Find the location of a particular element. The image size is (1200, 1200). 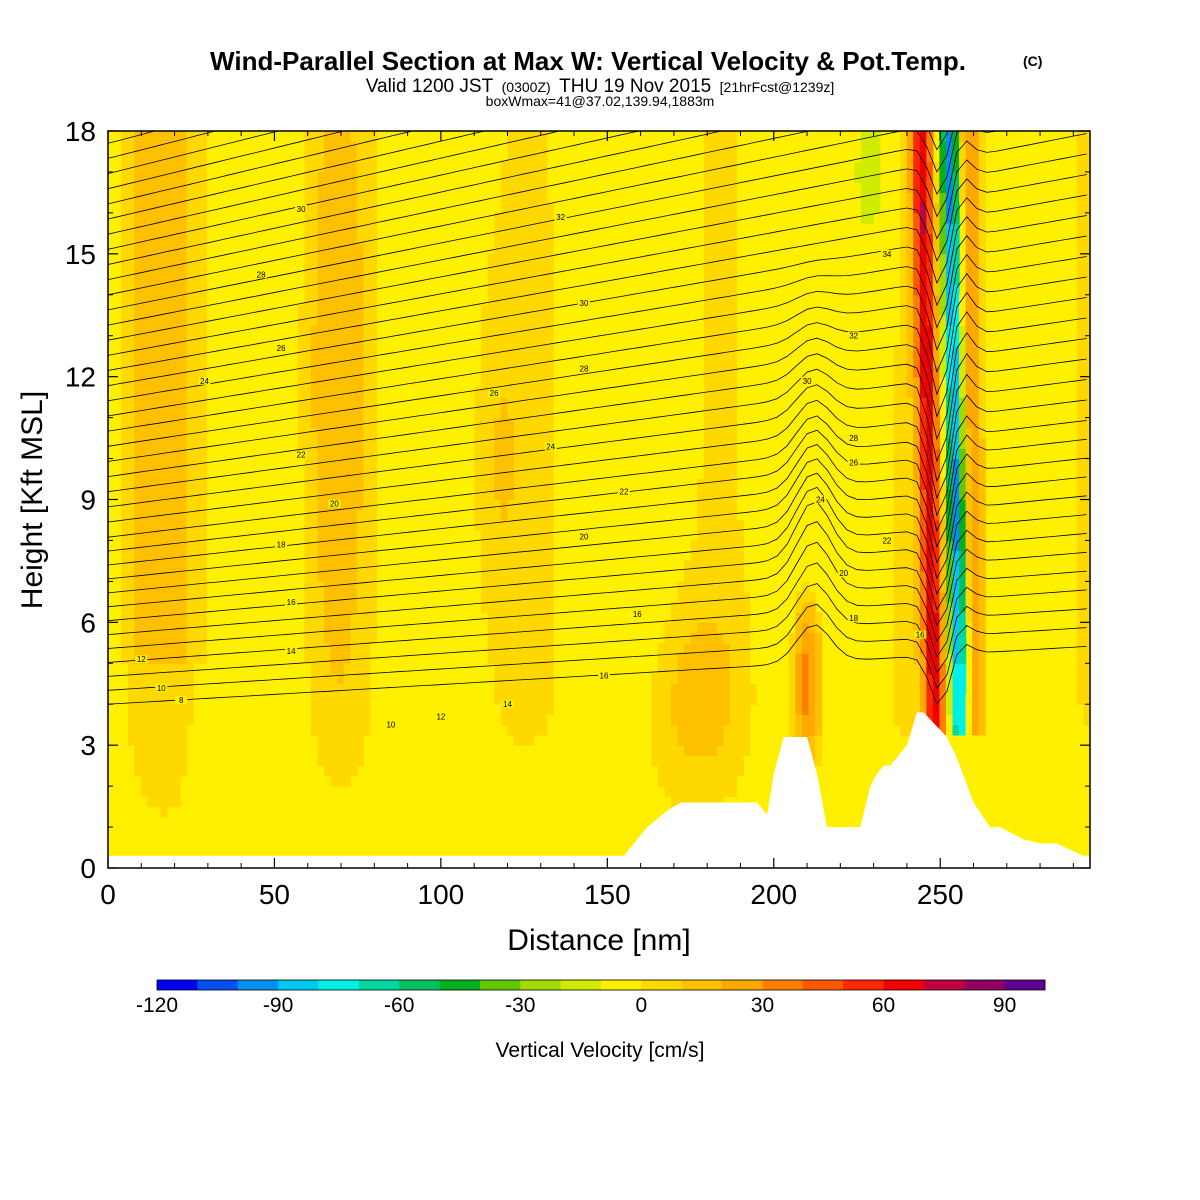

colorbar-swatch is located at coordinates (823, 985).